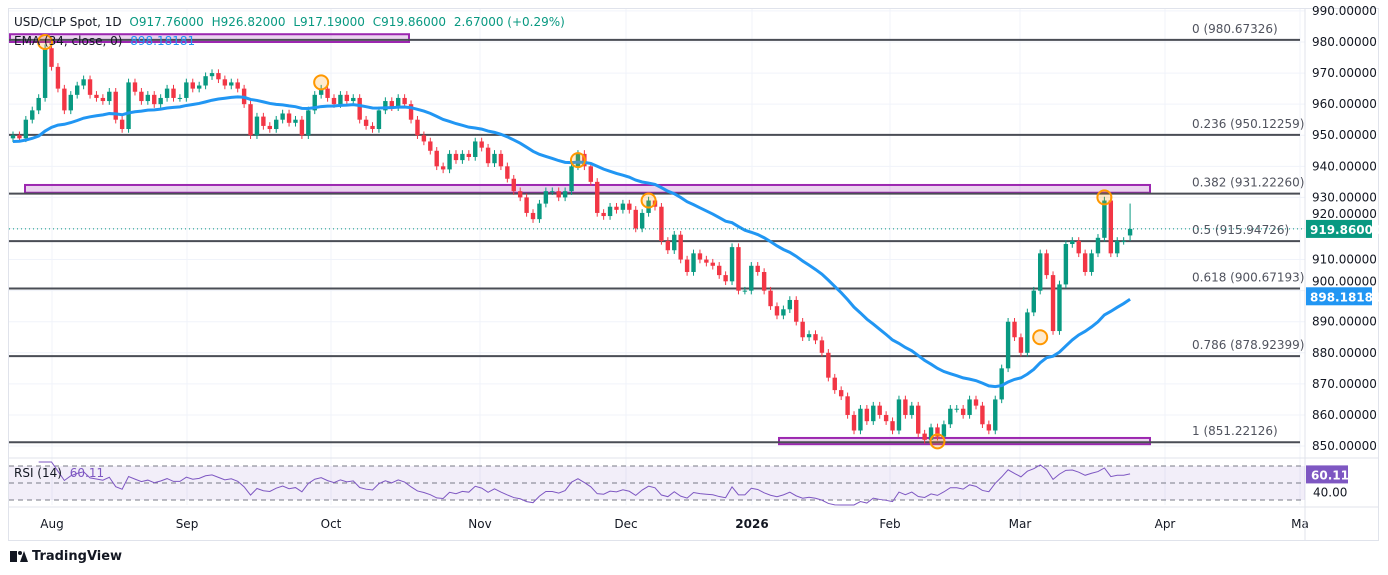 Image resolution: width=1388 pixels, height=575 pixels. What do you see at coordinates (66, 556) in the screenshot?
I see `tradingview-branding: TradingView` at bounding box center [66, 556].